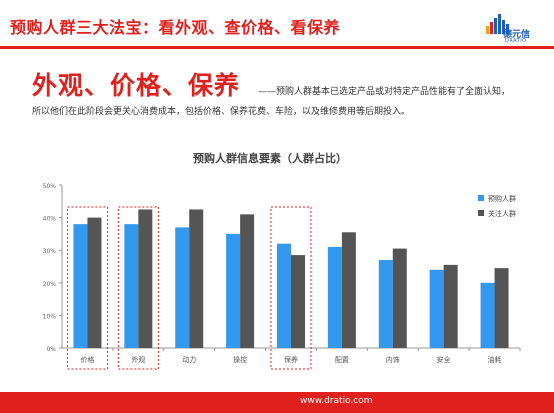 The image size is (554, 413). What do you see at coordinates (136, 85) in the screenshot?
I see `intro-headline: 外观、价格、保养` at bounding box center [136, 85].